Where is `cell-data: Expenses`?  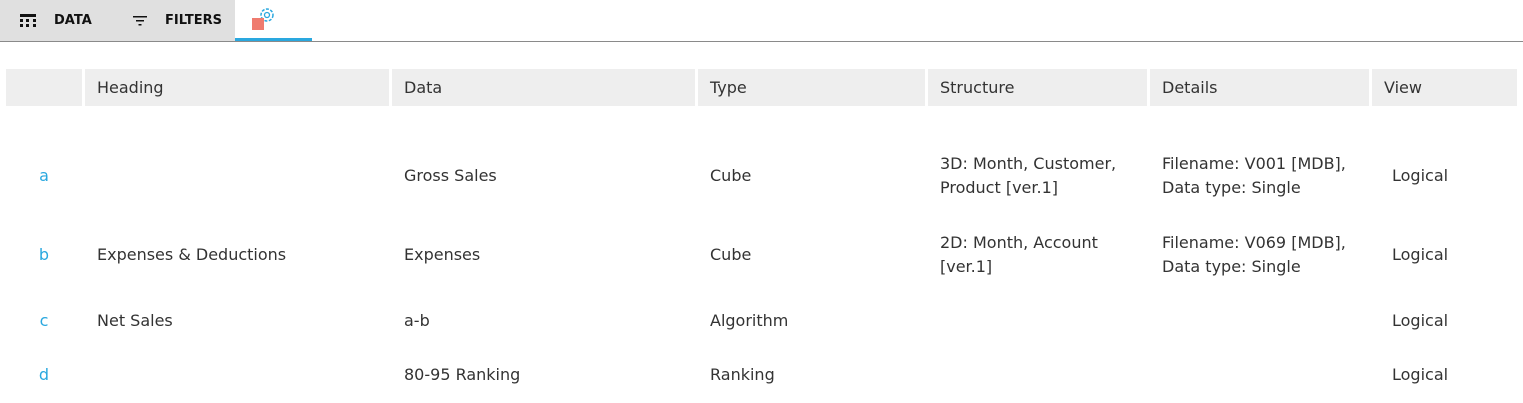 cell-data: Expenses is located at coordinates (442, 254).